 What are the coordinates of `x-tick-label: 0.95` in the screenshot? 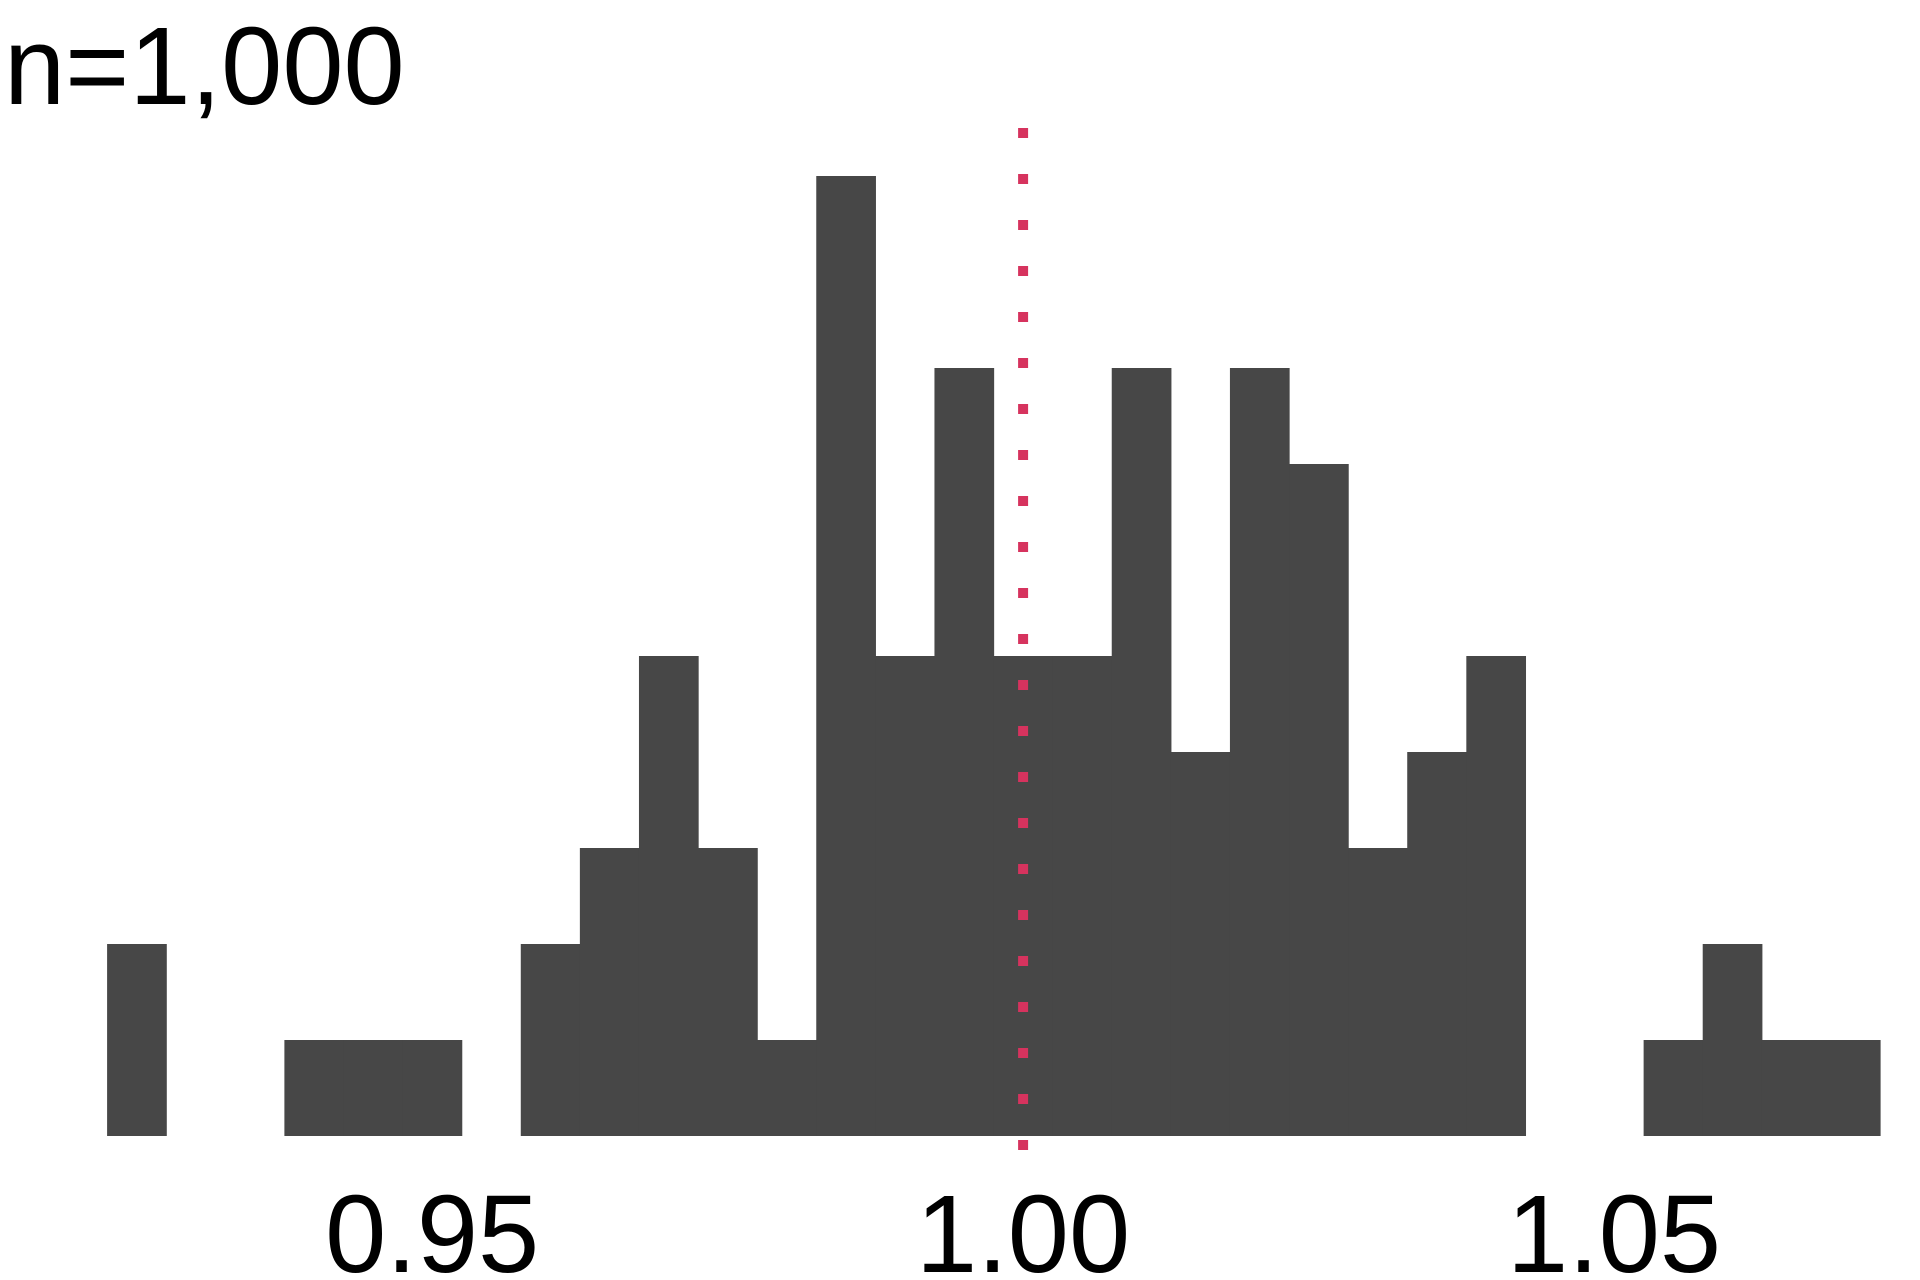 It's located at (432, 1226).